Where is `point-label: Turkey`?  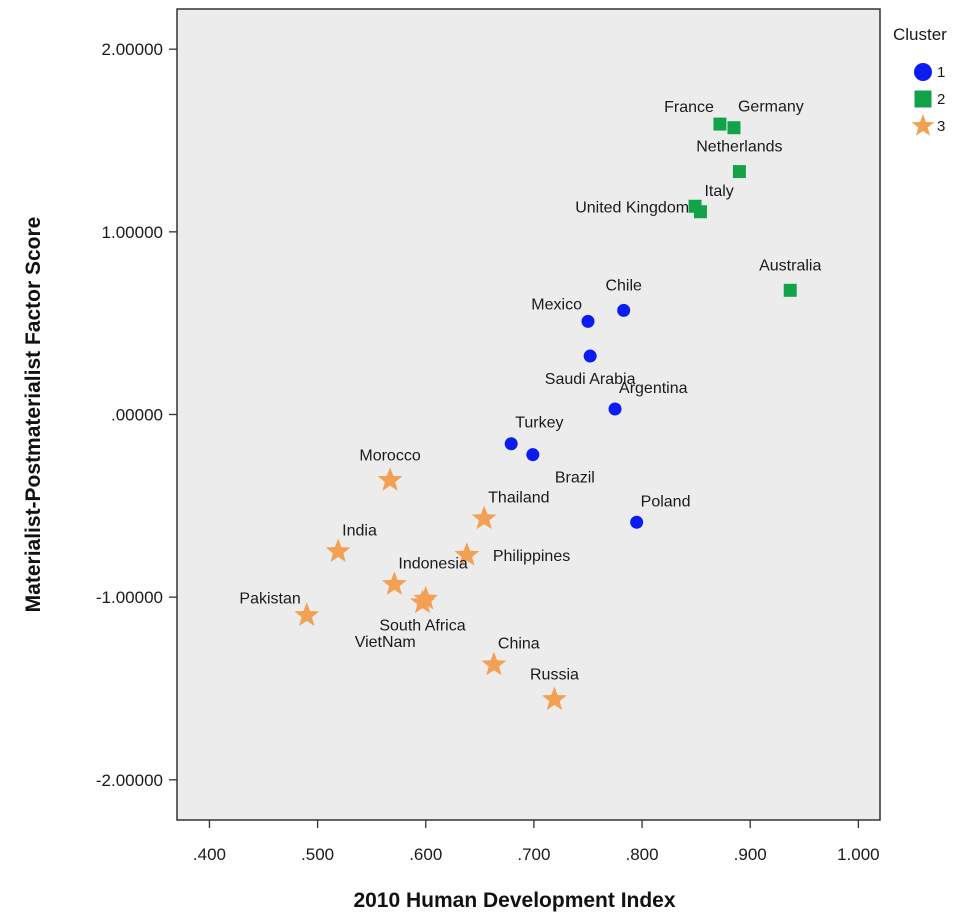 point-label: Turkey is located at coordinates (539, 423).